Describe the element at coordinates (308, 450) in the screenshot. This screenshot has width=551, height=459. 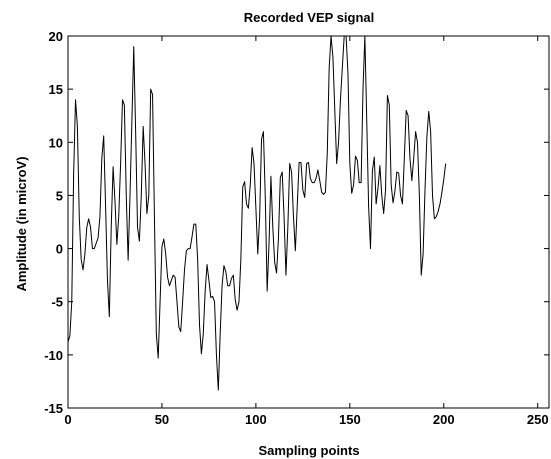
I see `x-axis-label: Sampling points` at that location.